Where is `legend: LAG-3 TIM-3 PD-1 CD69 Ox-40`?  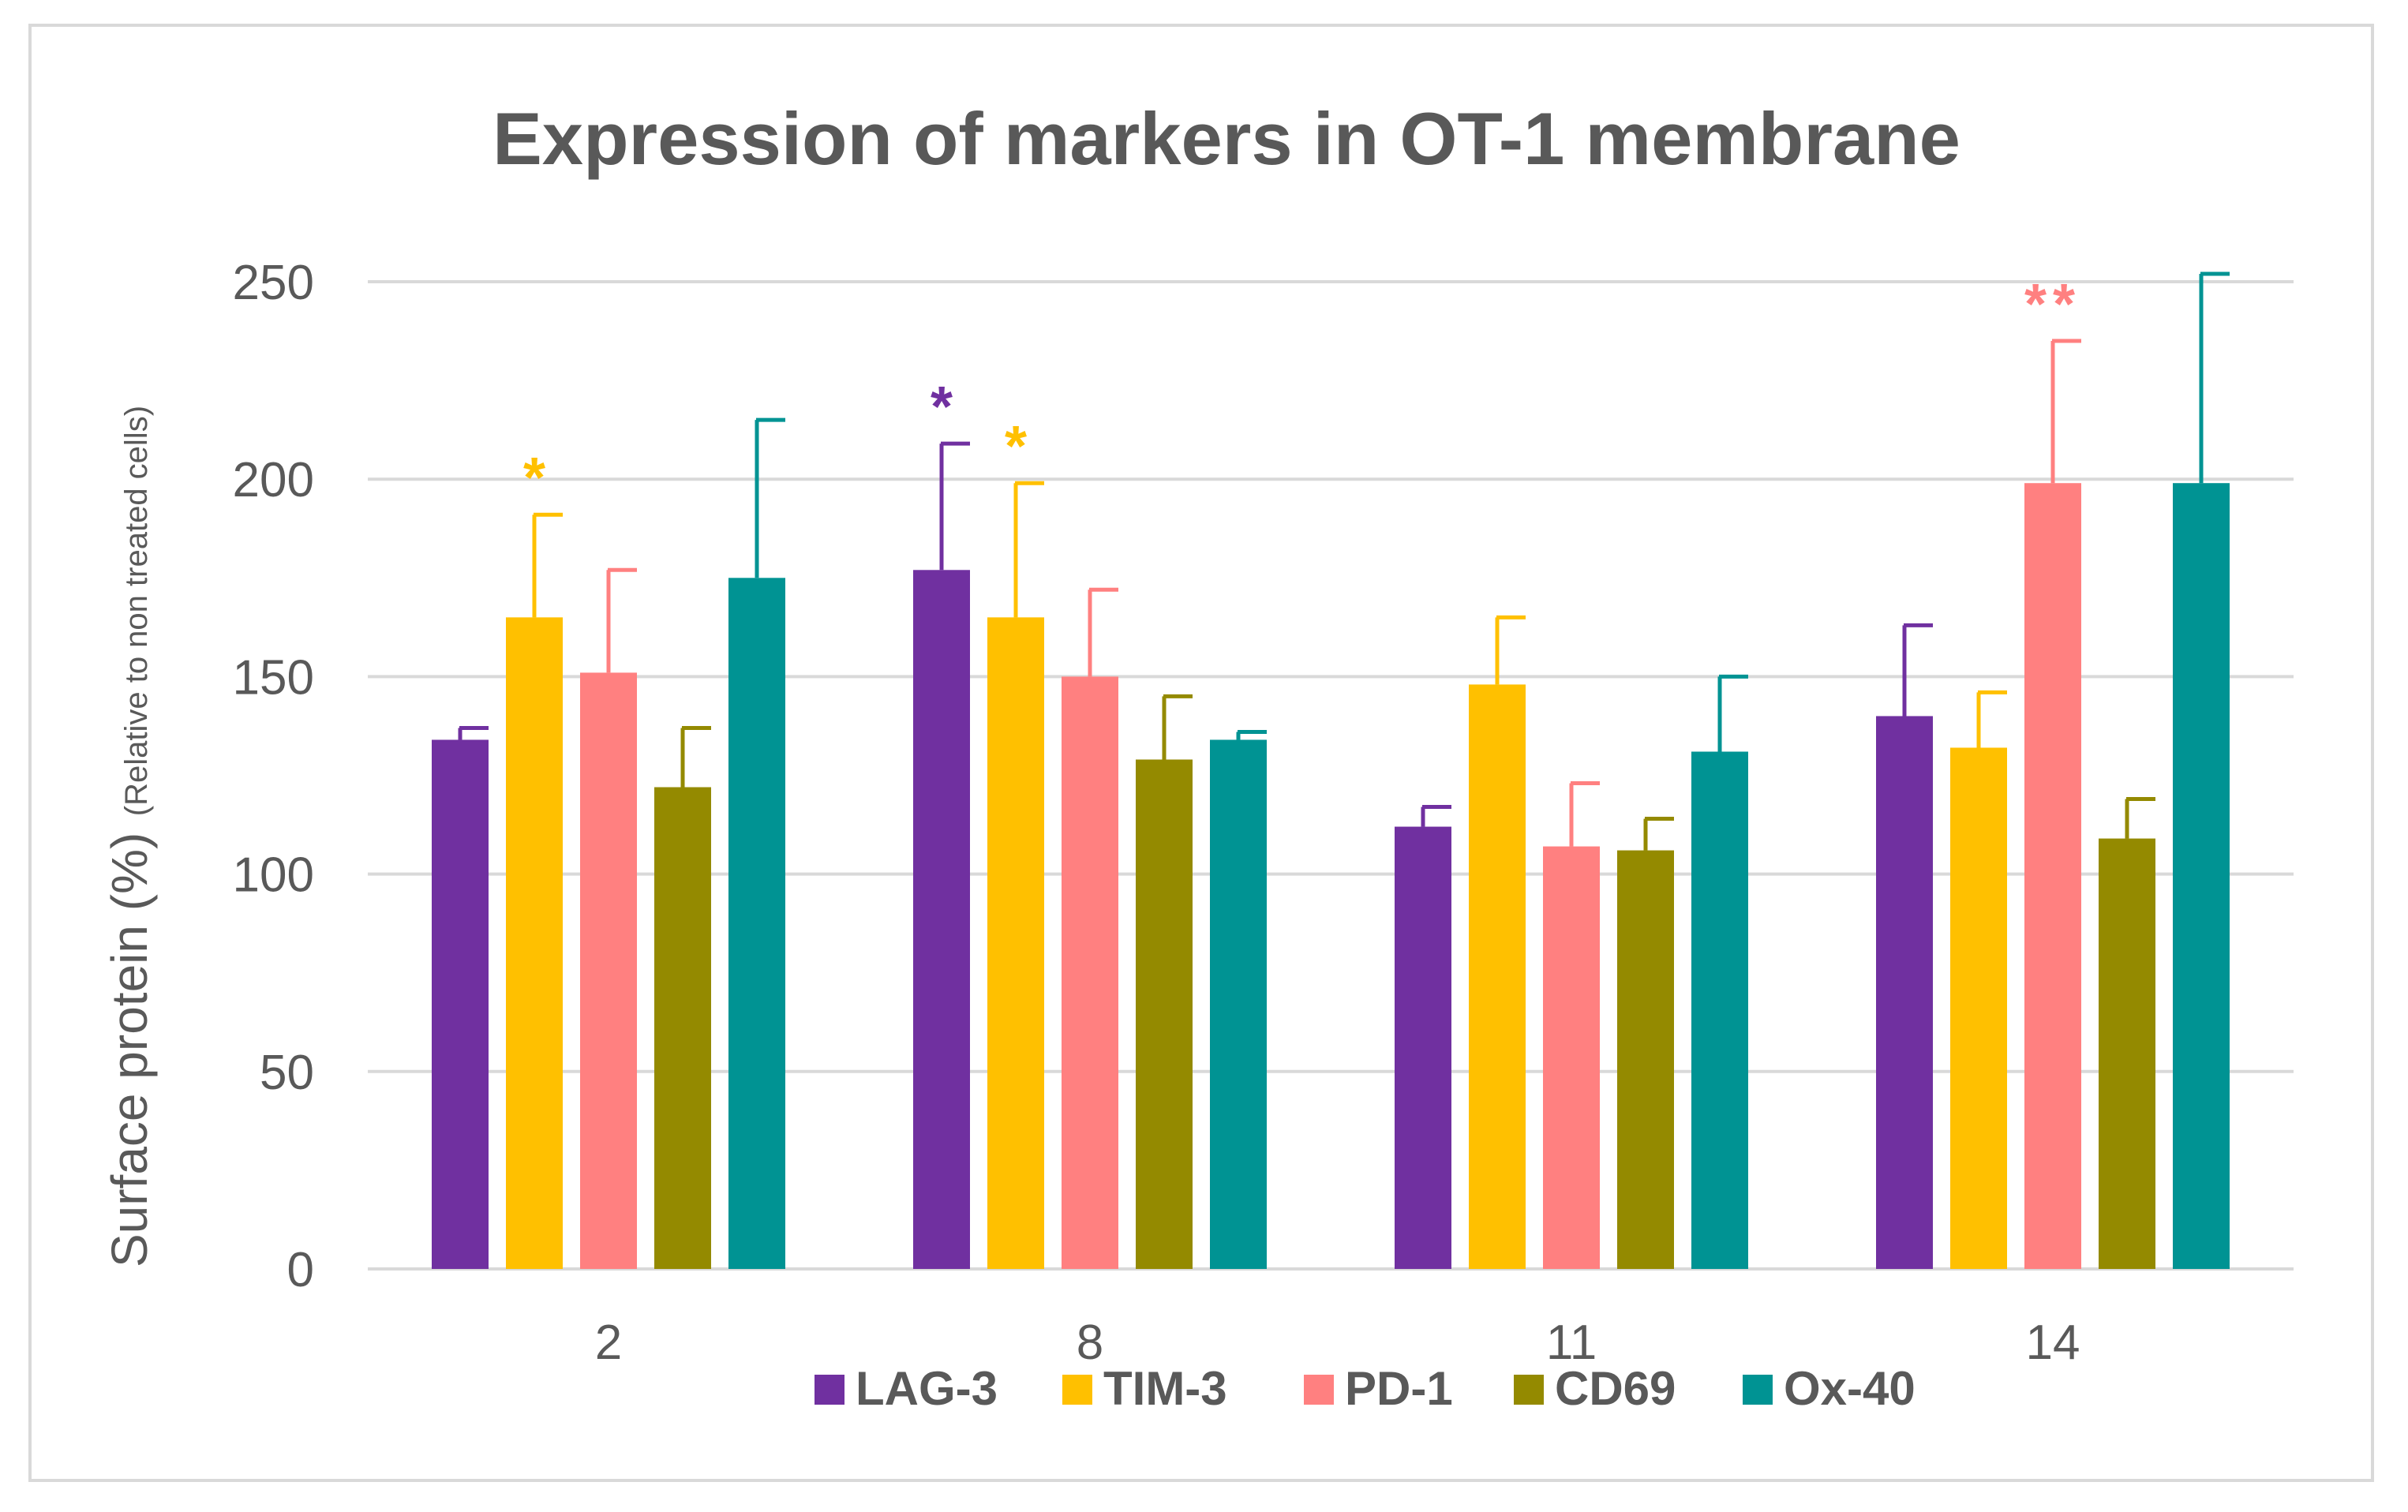 legend: LAG-3 TIM-3 PD-1 CD69 Ox-40 is located at coordinates (1365, 1388).